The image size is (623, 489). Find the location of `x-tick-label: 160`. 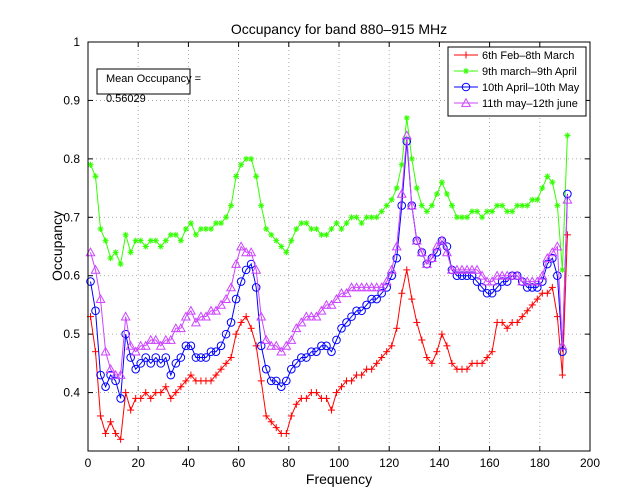

x-tick-label: 160 is located at coordinates (490, 463).